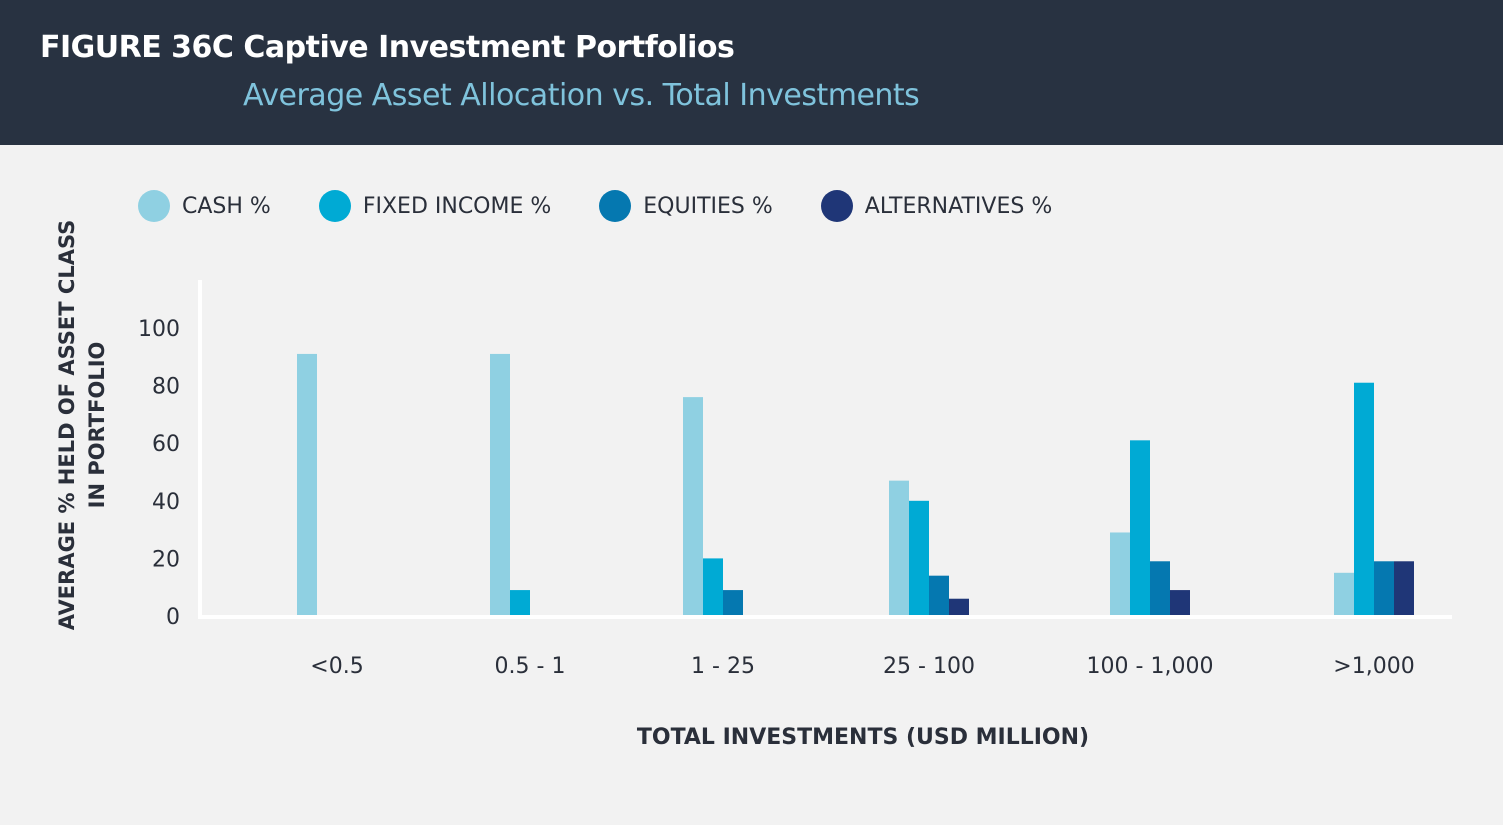 This screenshot has height=825, width=1503. I want to click on equities-swatch, so click(615, 206).